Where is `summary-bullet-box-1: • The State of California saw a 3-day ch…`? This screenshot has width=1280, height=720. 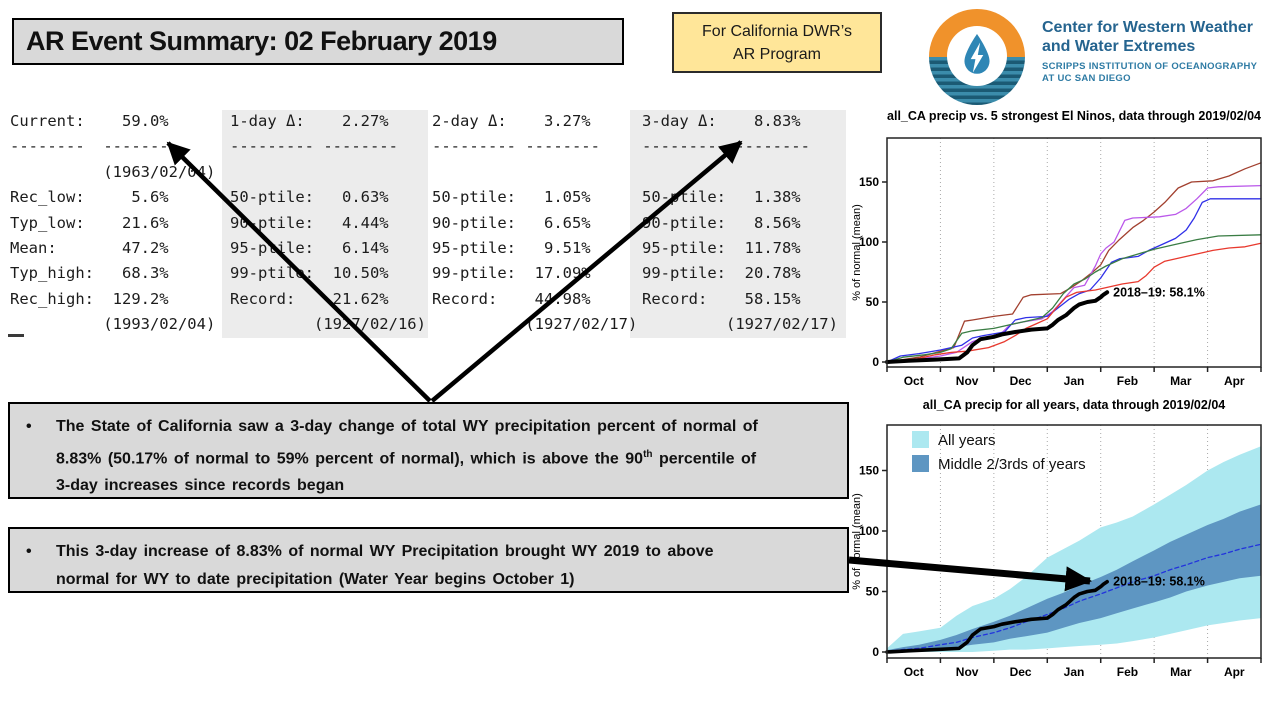 summary-bullet-box-1: • The State of California saw a 3-day ch… is located at coordinates (428, 450).